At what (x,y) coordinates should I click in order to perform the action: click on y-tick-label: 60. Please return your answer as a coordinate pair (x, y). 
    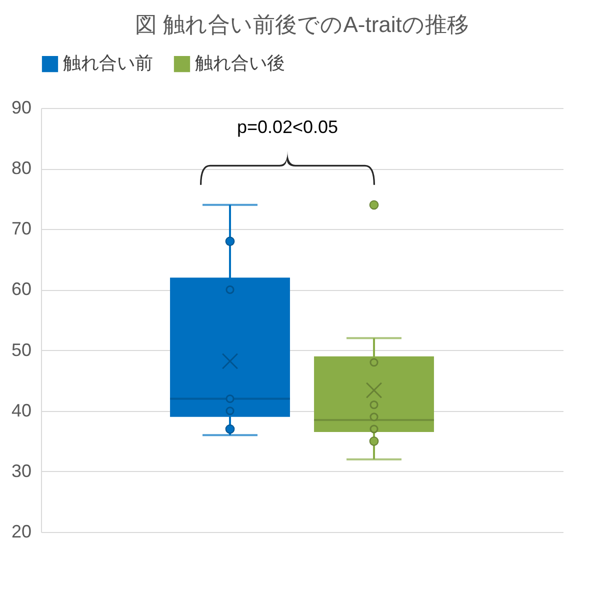
    Looking at the image, I should click on (21, 289).